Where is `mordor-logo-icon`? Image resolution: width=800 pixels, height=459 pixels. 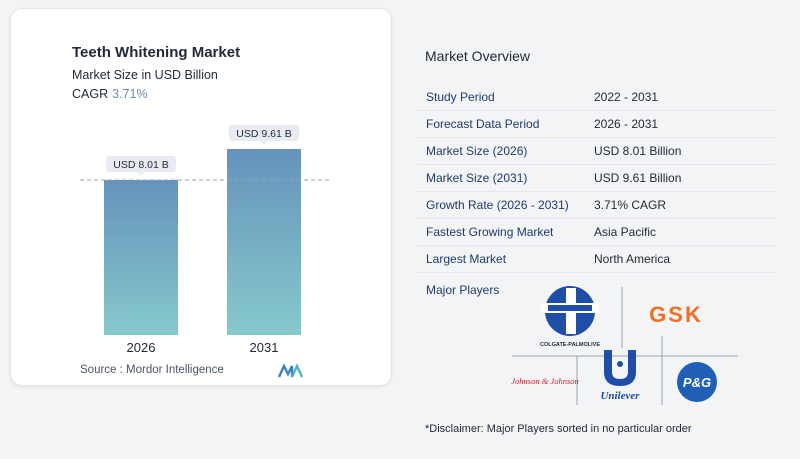
mordor-logo-icon is located at coordinates (291, 371).